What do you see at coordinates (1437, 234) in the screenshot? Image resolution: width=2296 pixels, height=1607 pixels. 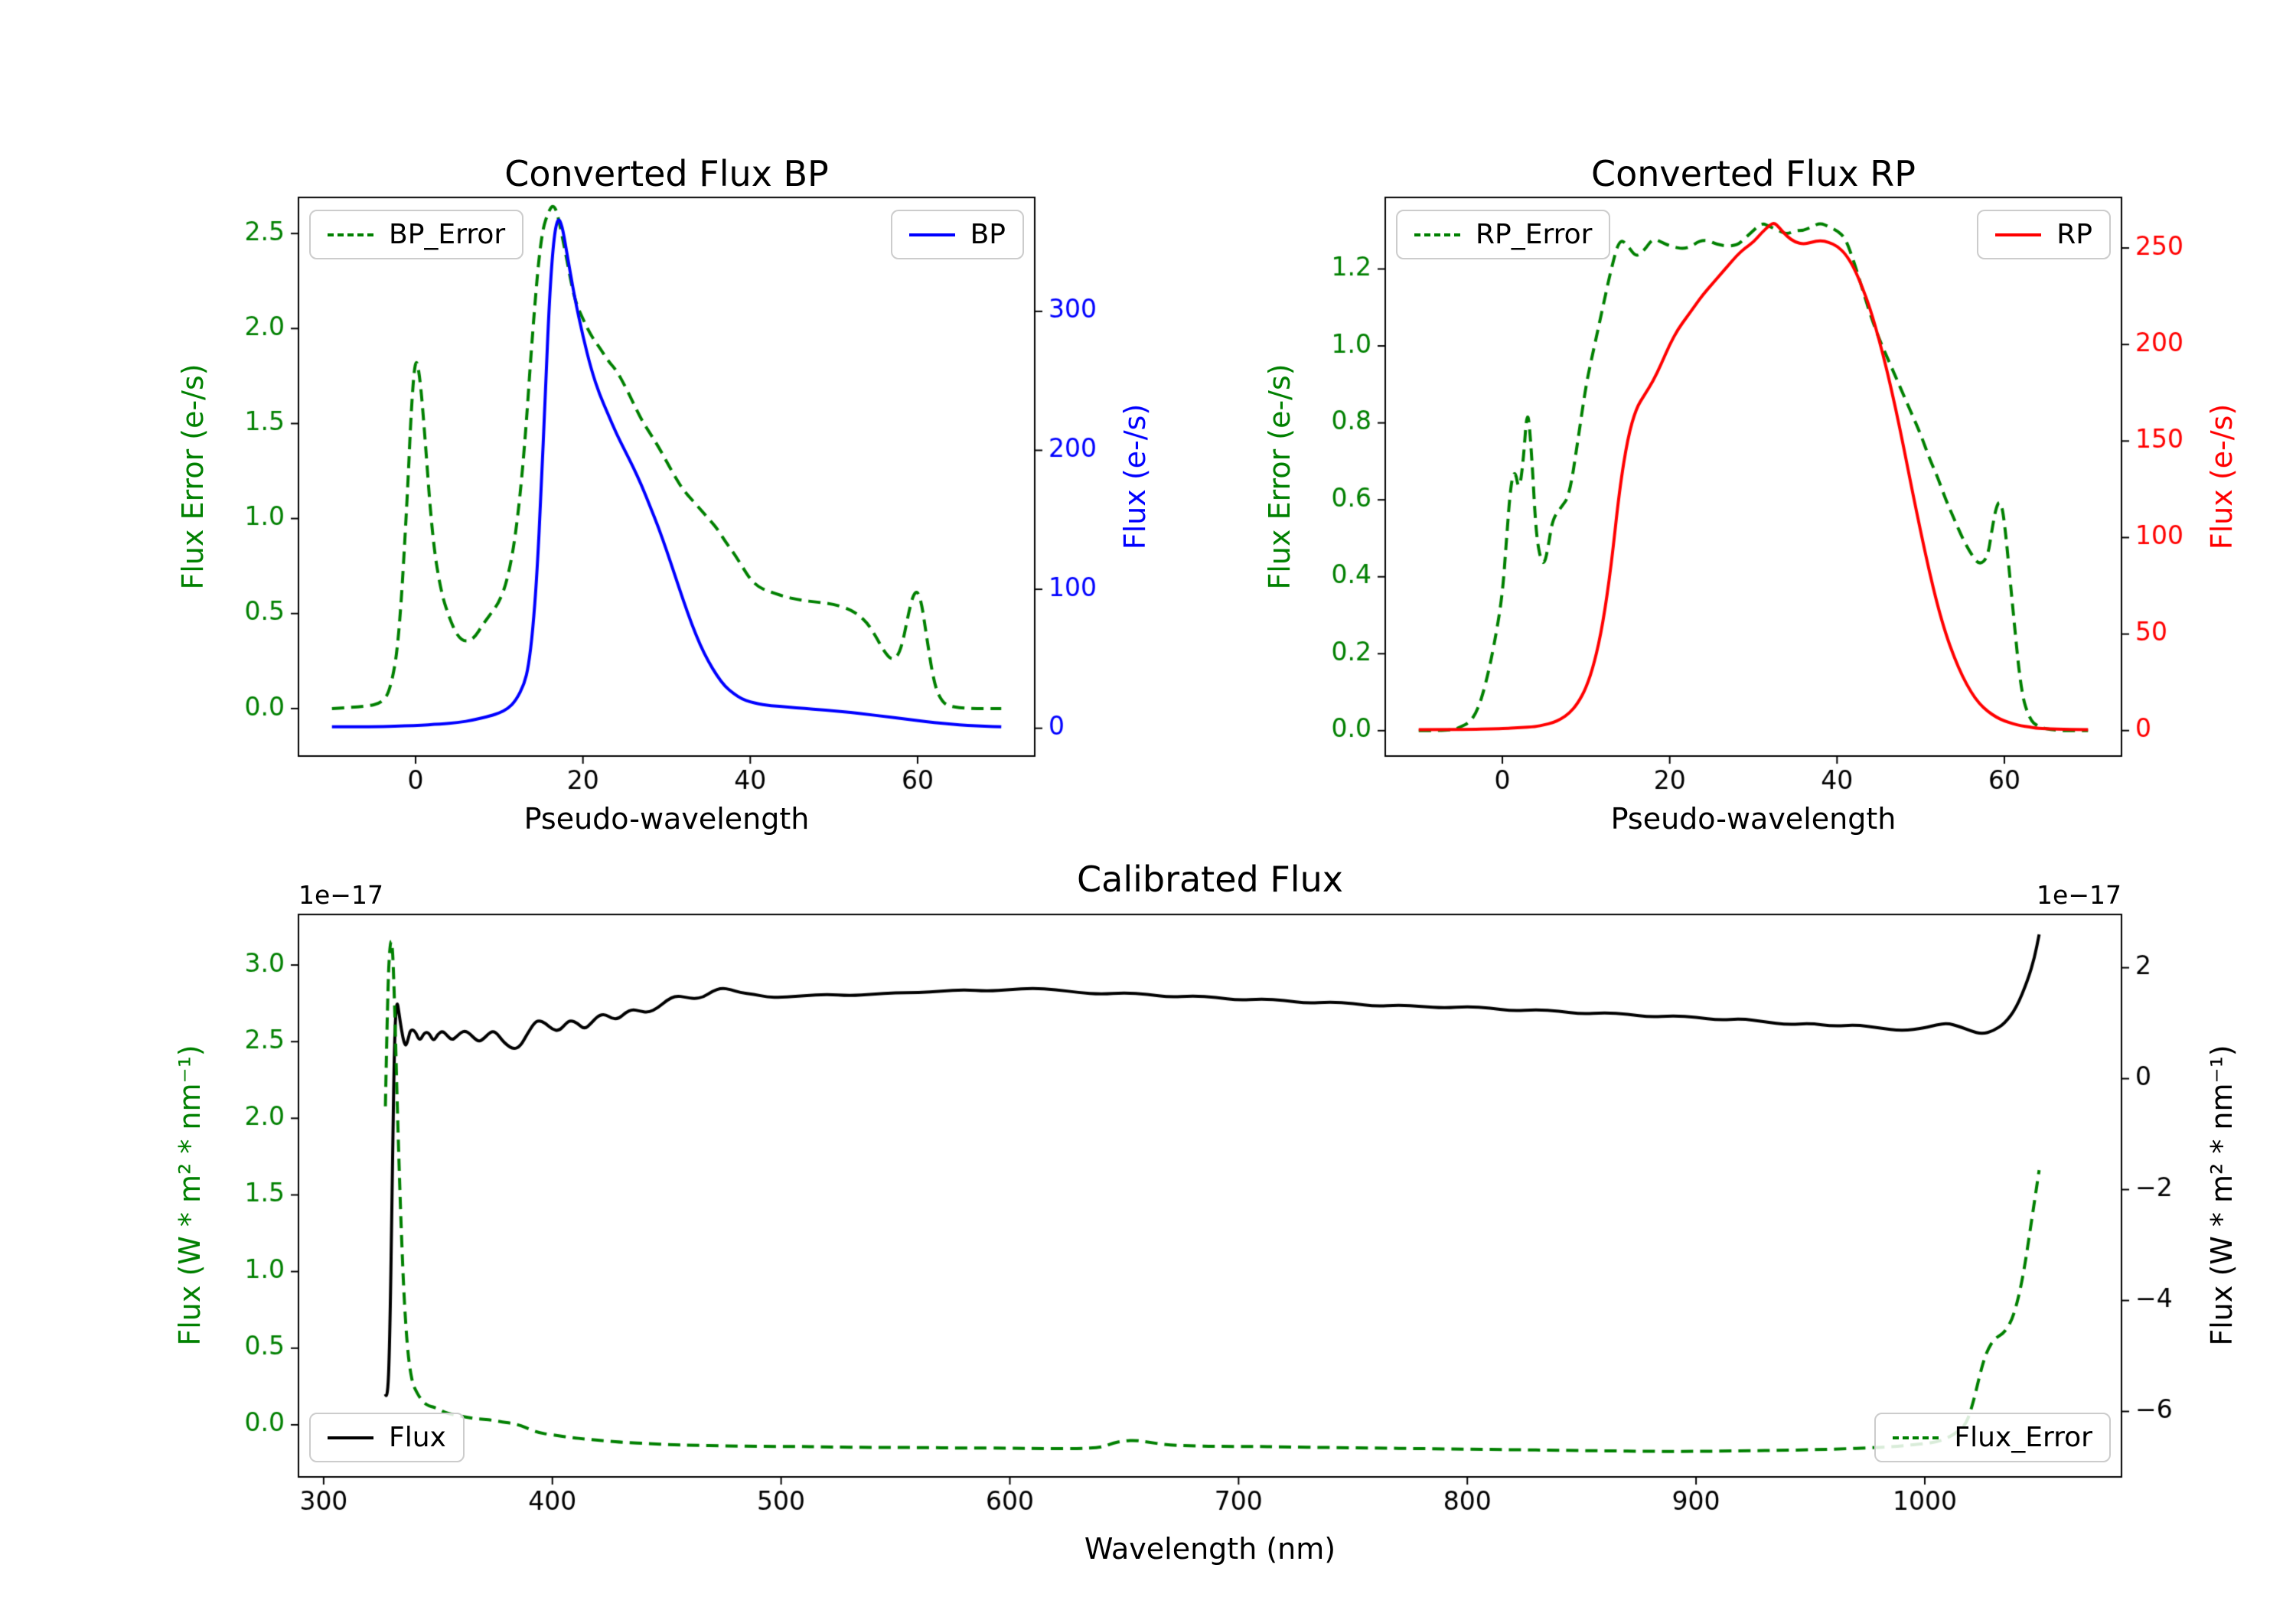 I see `legend-rp-error-line-sample` at bounding box center [1437, 234].